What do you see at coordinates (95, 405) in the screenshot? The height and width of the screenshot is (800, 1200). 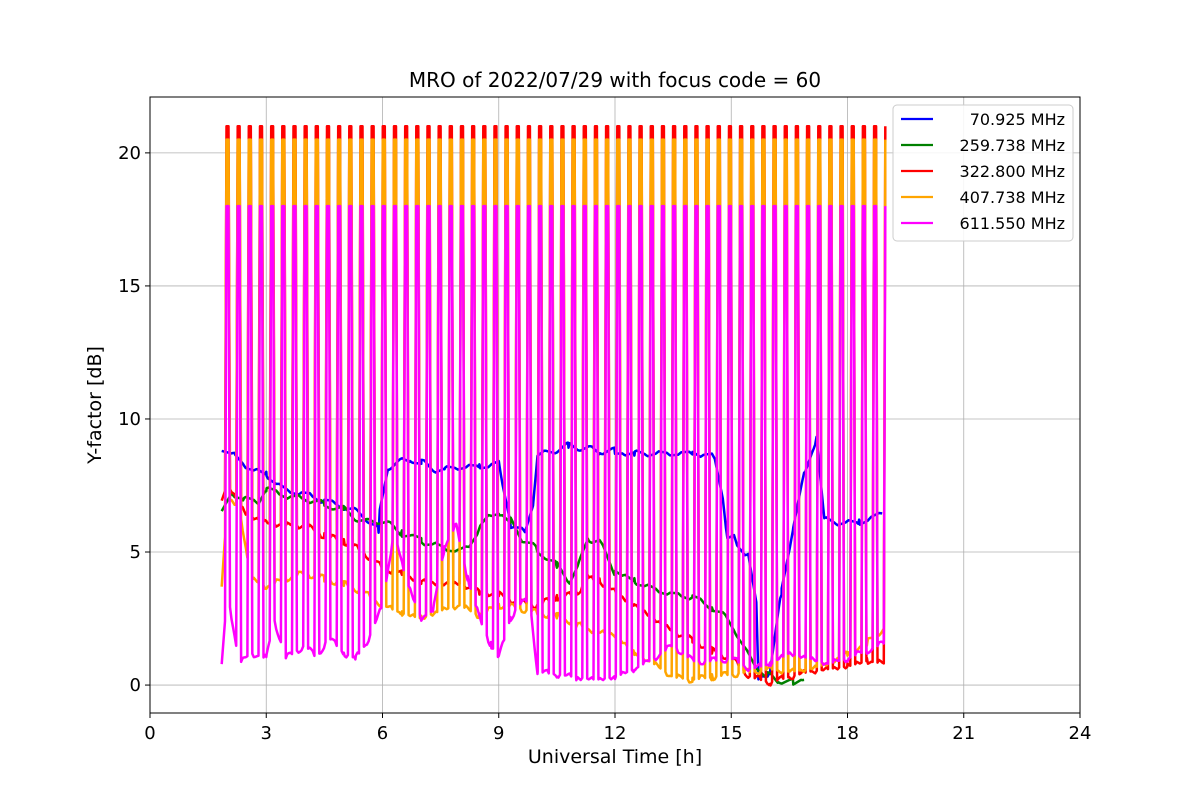 I see `y-axis-title: Y-factor [dB]` at bounding box center [95, 405].